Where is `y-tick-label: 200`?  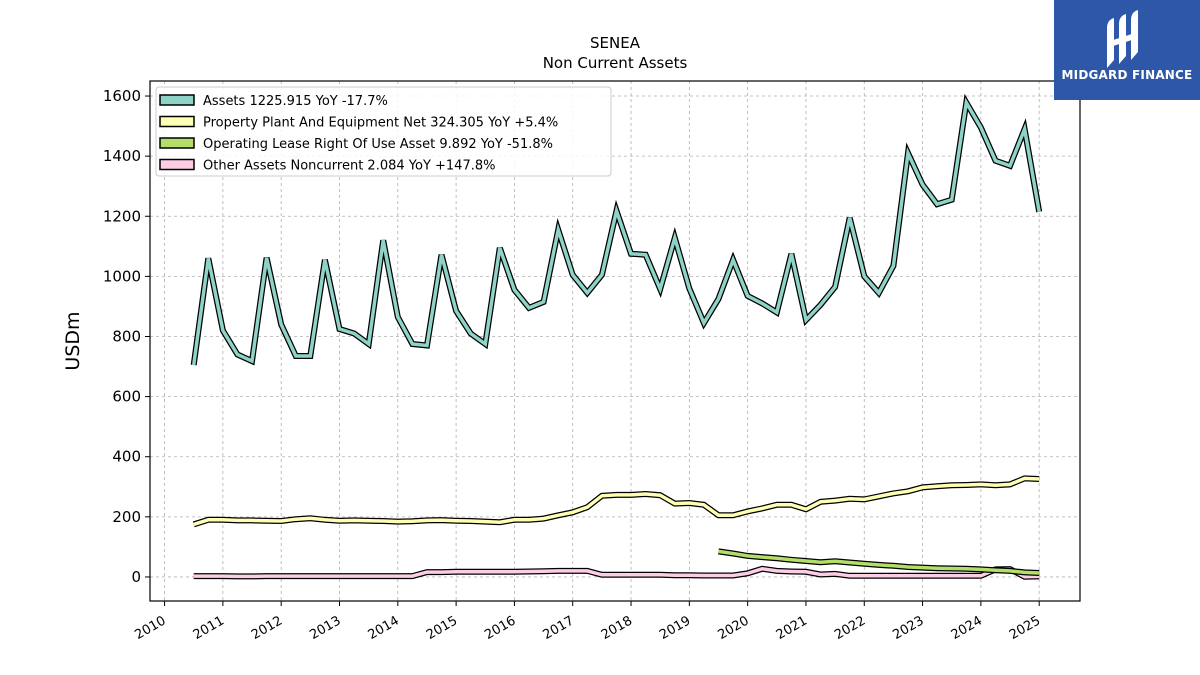
y-tick-label: 200 is located at coordinates (126, 517).